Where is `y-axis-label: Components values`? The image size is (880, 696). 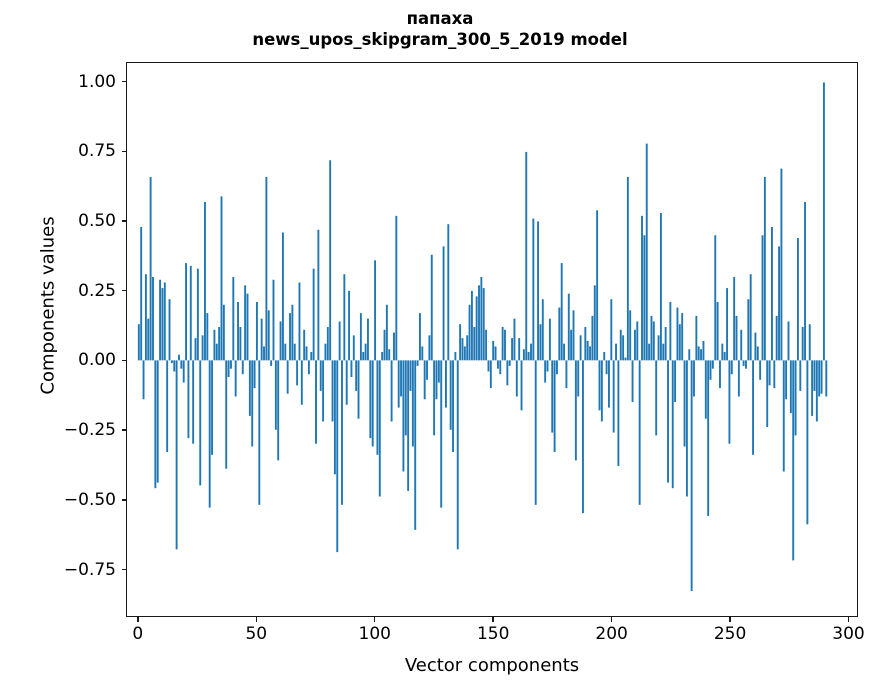 y-axis-label: Components values is located at coordinates (48, 305).